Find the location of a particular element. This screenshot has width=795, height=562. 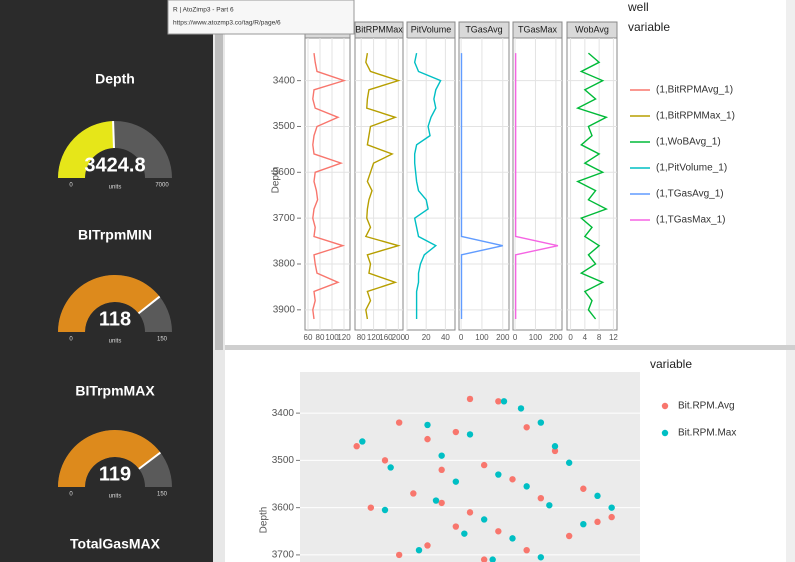

x-tick-label: 0 is located at coordinates (407, 337).